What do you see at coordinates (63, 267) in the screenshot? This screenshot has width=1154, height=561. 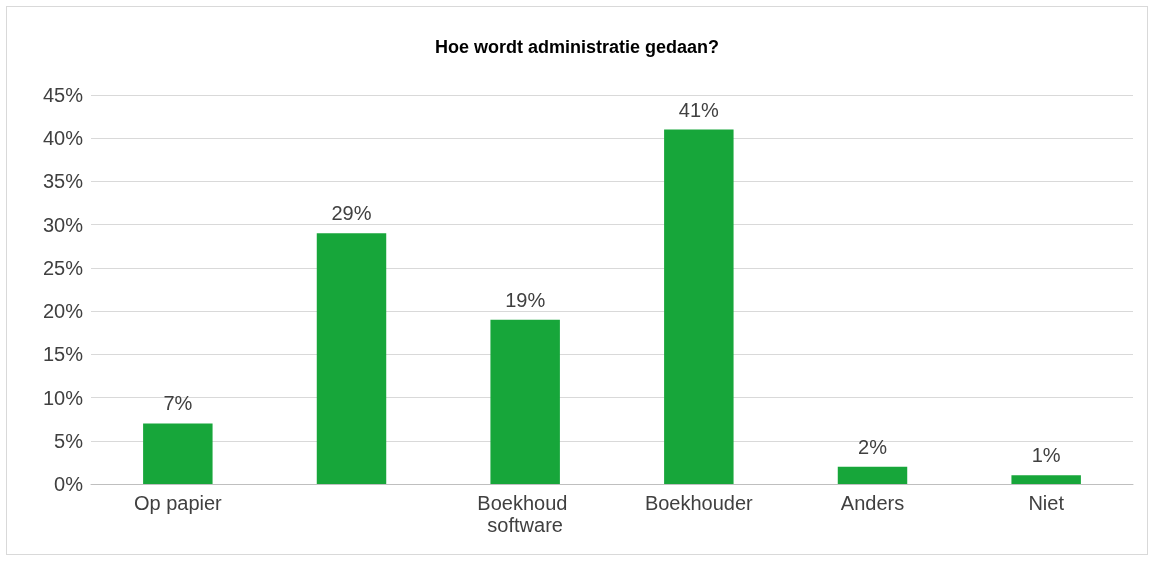 I see `y-tick-label: 25%` at bounding box center [63, 267].